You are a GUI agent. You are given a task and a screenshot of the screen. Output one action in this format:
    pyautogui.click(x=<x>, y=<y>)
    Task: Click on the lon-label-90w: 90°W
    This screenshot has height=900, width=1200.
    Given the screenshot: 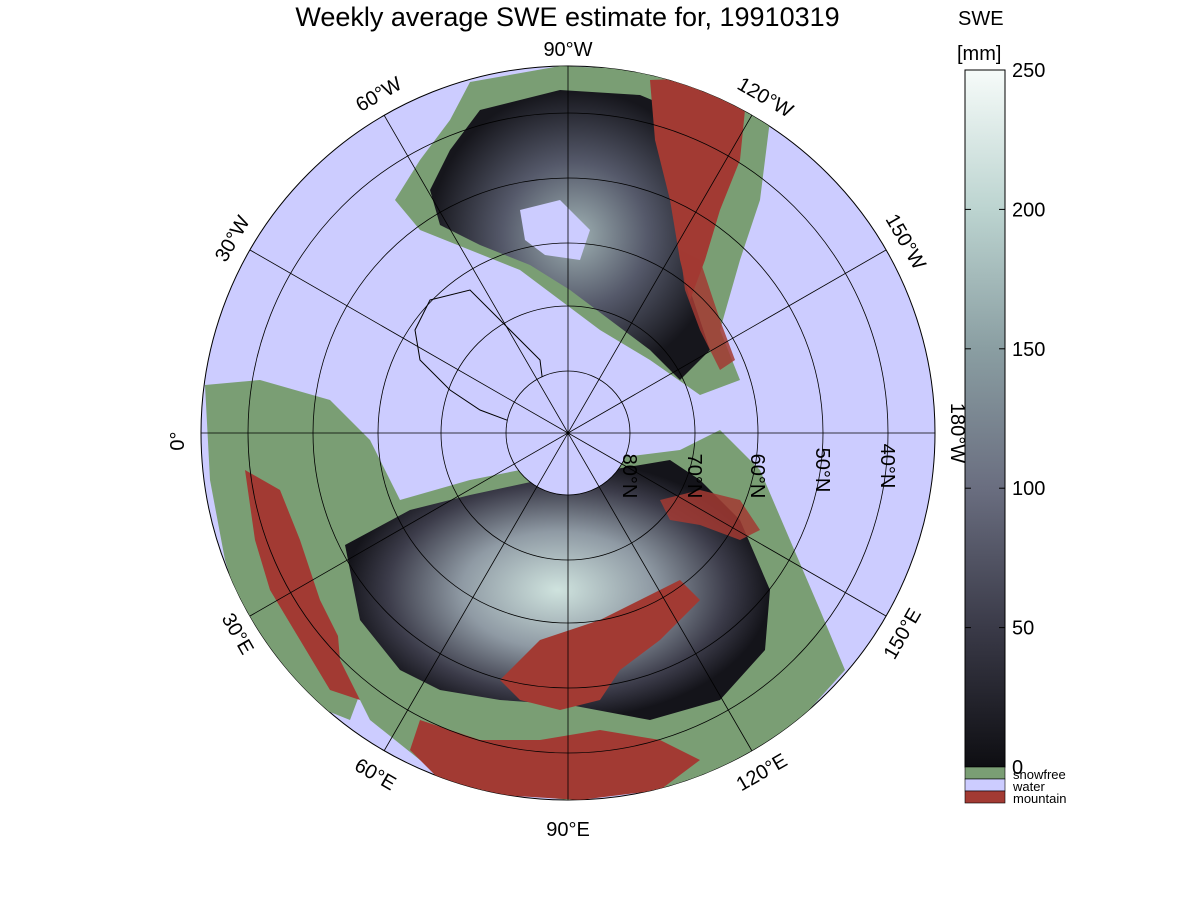 What is the action you would take?
    pyautogui.click(x=567, y=50)
    